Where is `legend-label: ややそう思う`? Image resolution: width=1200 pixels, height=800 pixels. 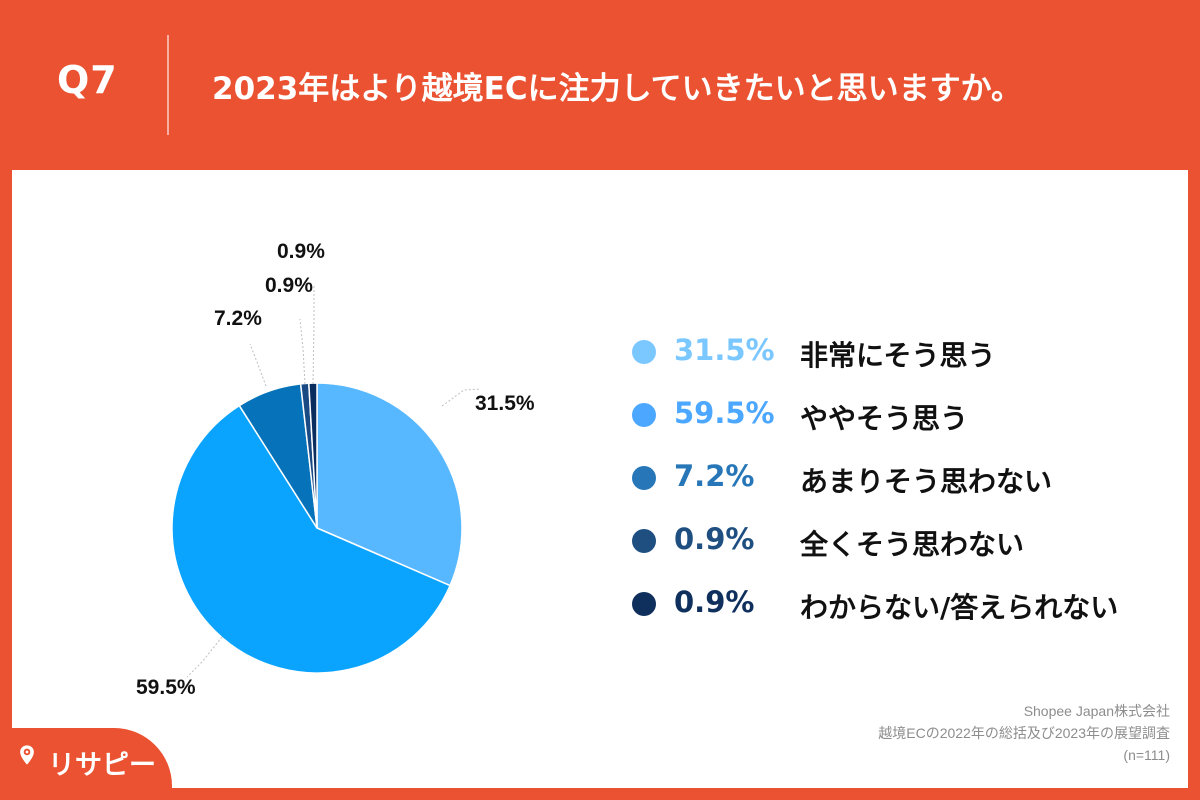
legend-label: ややそう思う is located at coordinates (884, 418).